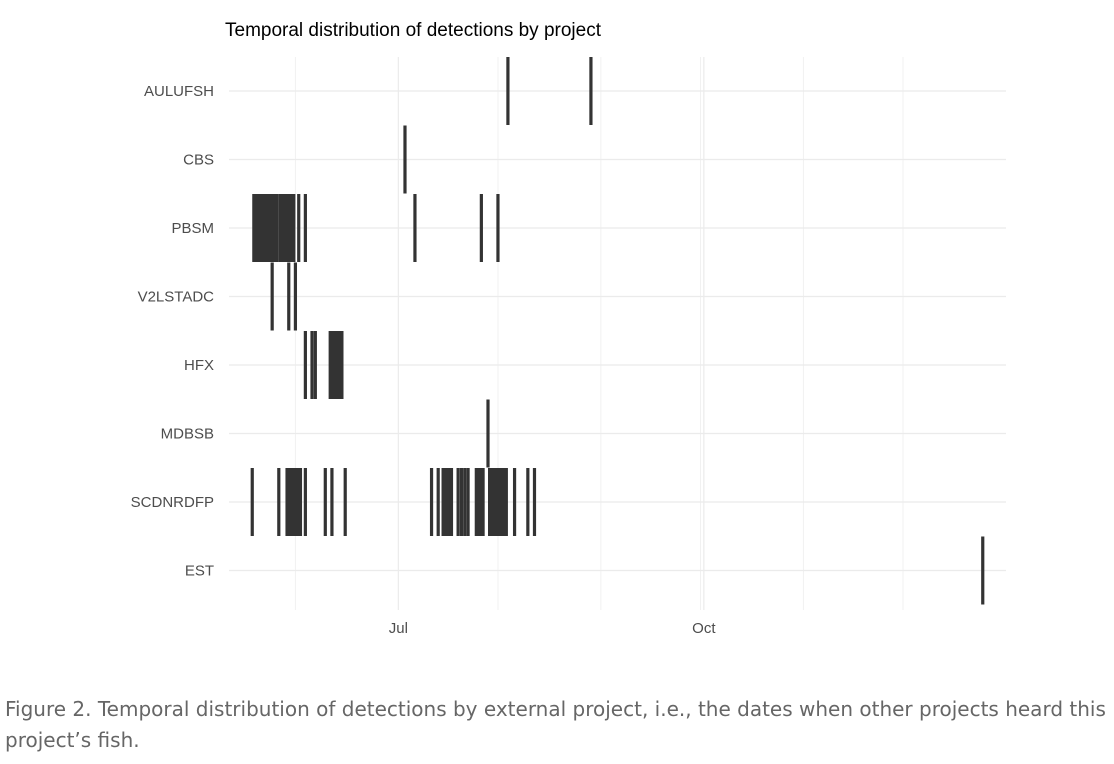 The image size is (1114, 764). I want to click on x-tick-label: Oct, so click(704, 628).